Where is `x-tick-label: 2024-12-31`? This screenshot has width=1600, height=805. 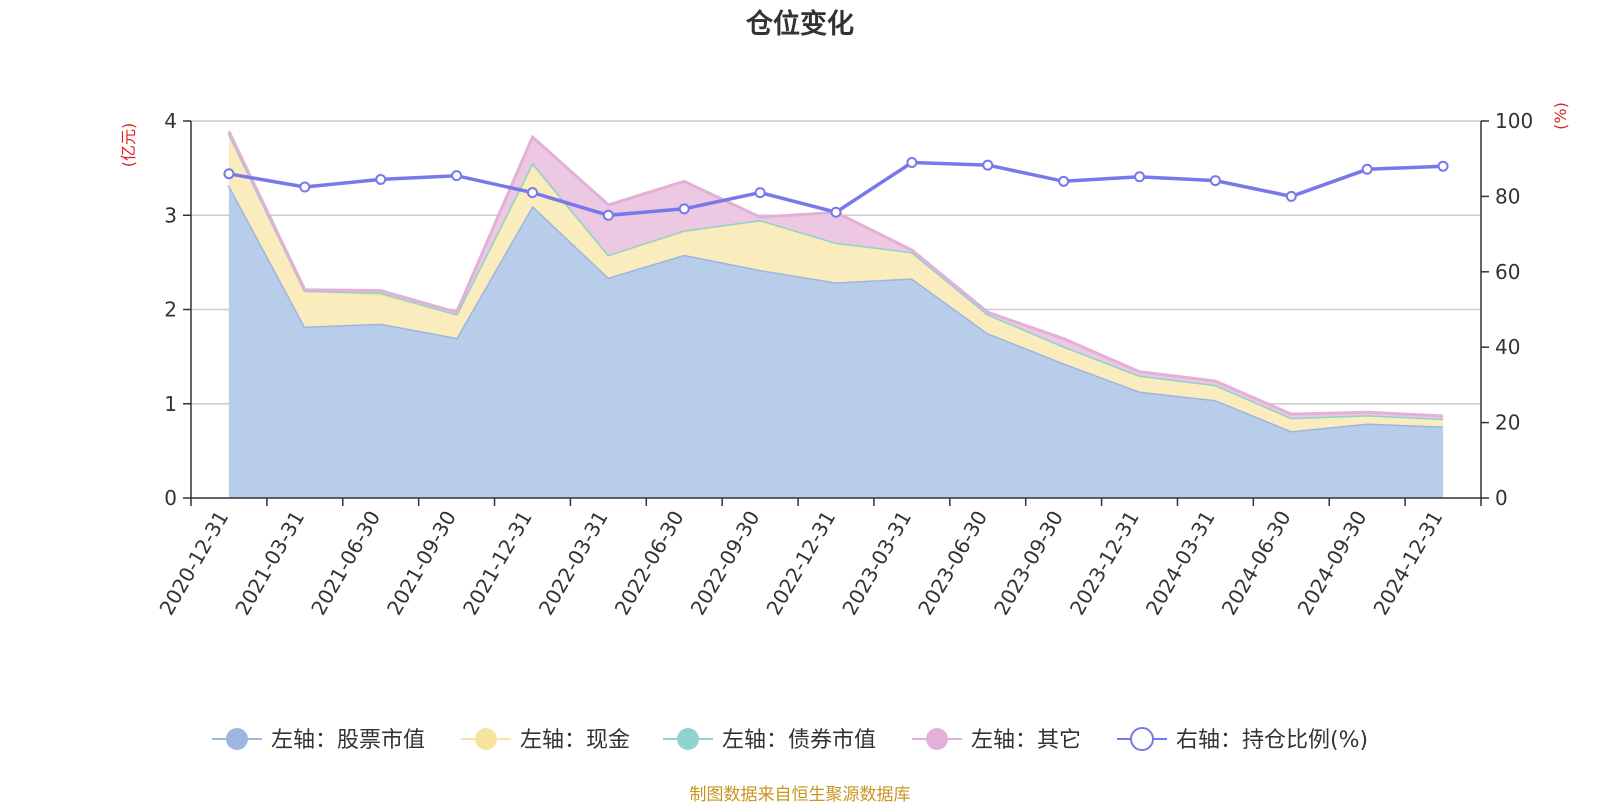 x-tick-label: 2024-12-31 is located at coordinates (1407, 563).